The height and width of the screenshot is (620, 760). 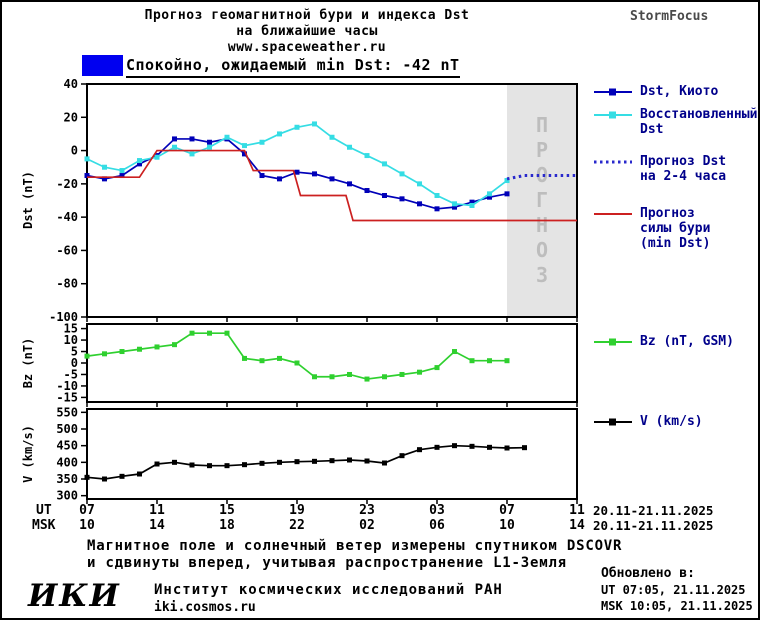 What do you see at coordinates (653, 510) in the screenshot?
I see `ut-date-range: 20.11-21.11.2025` at bounding box center [653, 510].